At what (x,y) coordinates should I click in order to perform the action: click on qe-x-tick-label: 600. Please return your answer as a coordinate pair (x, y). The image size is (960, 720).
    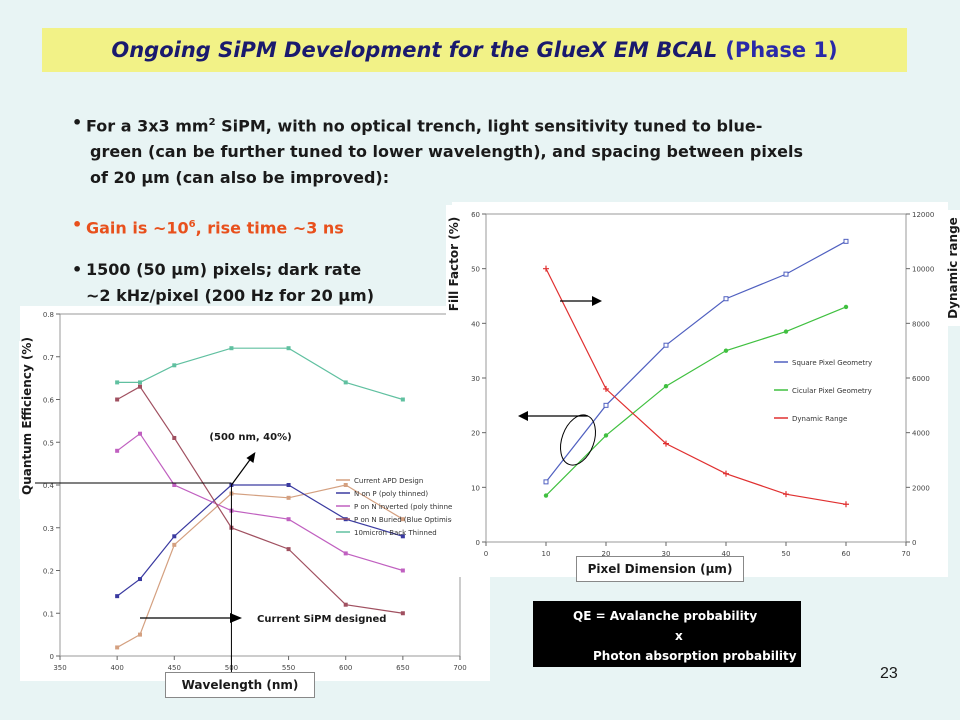
    Looking at the image, I should click on (345, 668).